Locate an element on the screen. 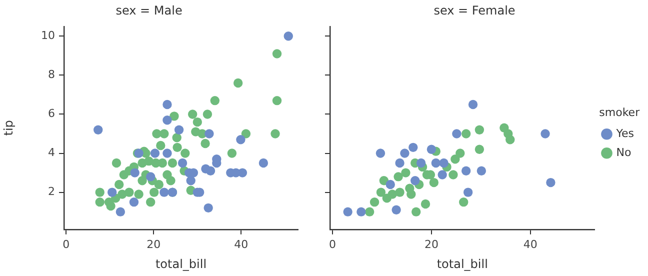  y-tick-label: 8 is located at coordinates (51, 75).